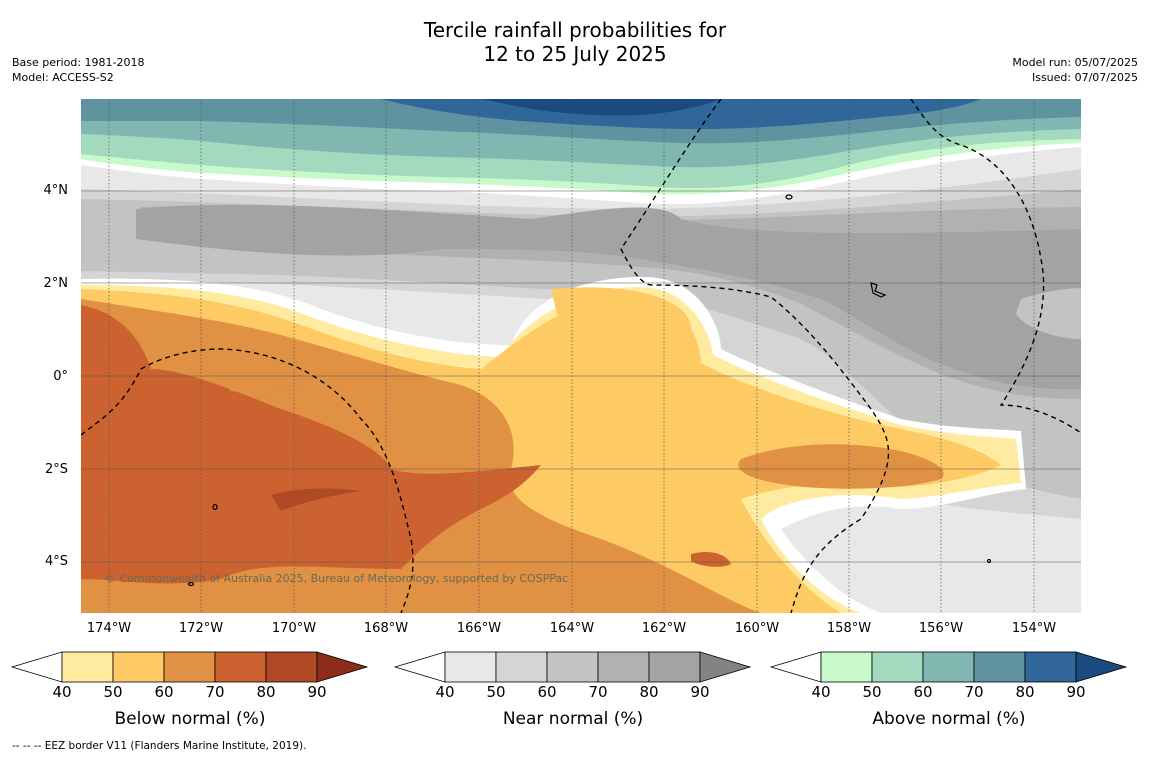 The width and height of the screenshot is (1150, 758). I want to click on below-normal-60-island-north, so click(621, 320).